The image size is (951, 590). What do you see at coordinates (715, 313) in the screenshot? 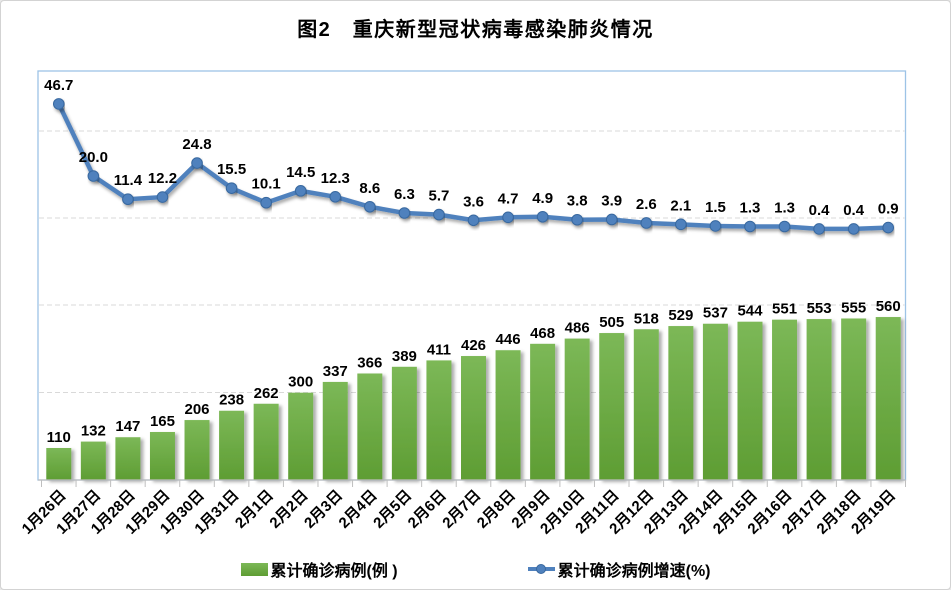
I see `bar-value-label: 537` at bounding box center [715, 313].